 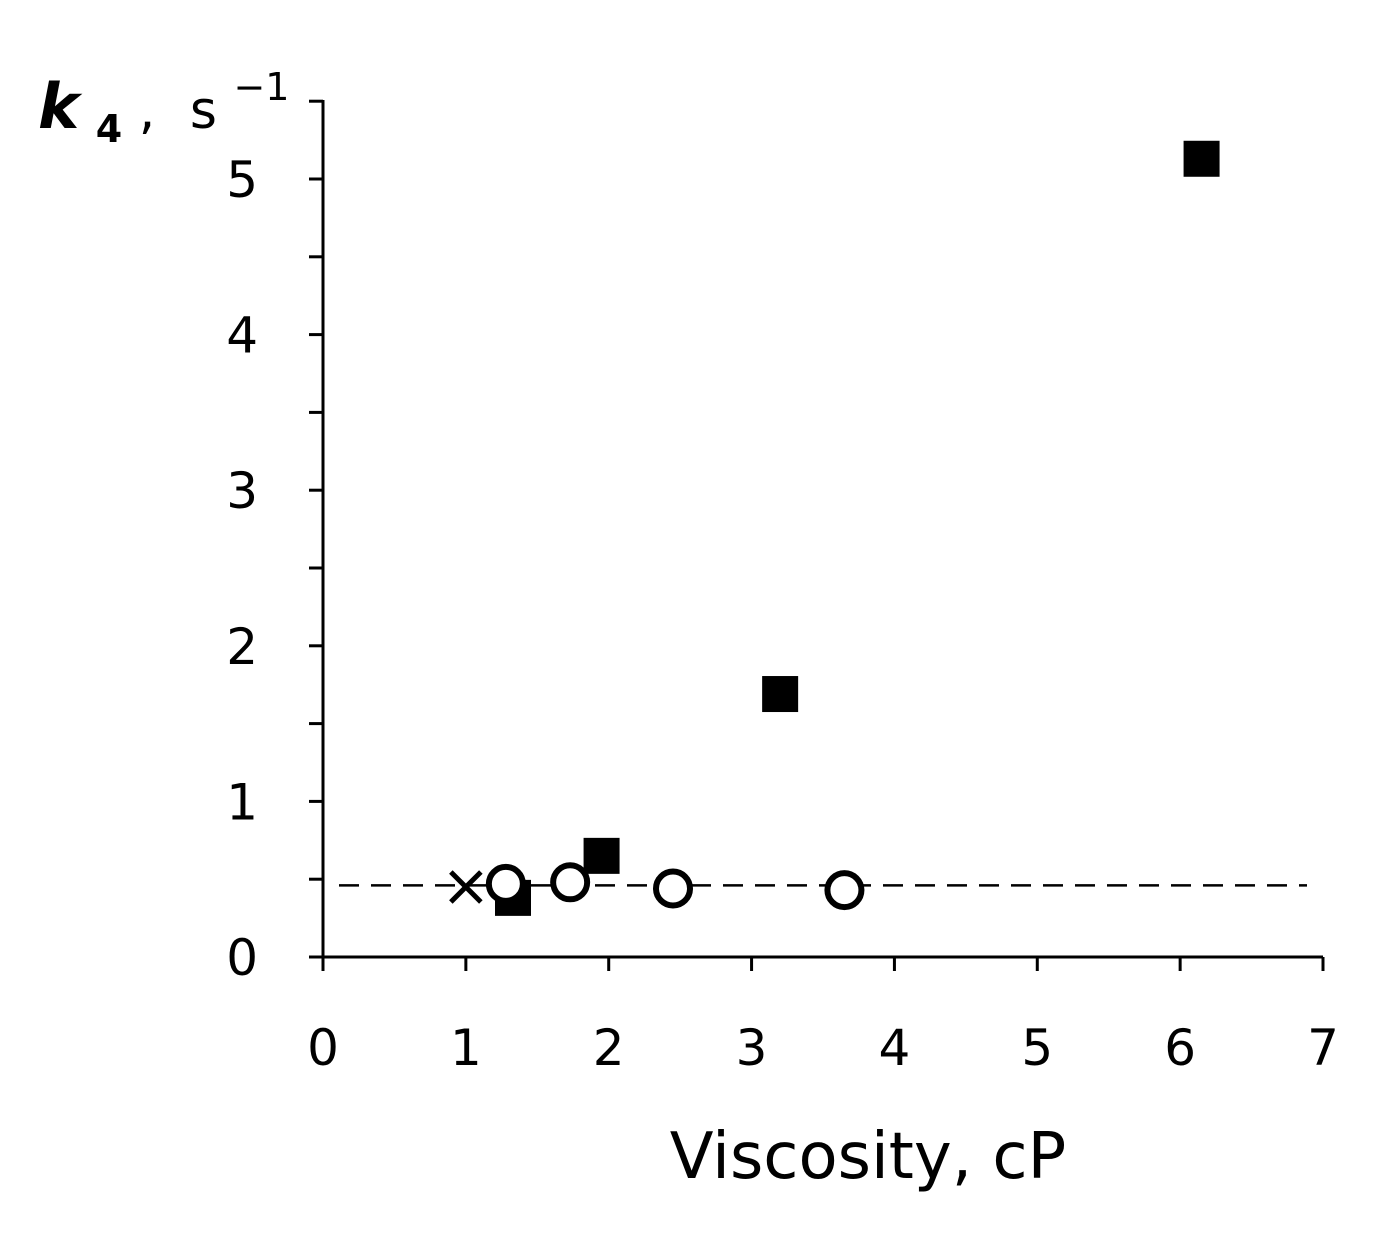 What do you see at coordinates (242, 647) in the screenshot?
I see `y-tick-label: 2` at bounding box center [242, 647].